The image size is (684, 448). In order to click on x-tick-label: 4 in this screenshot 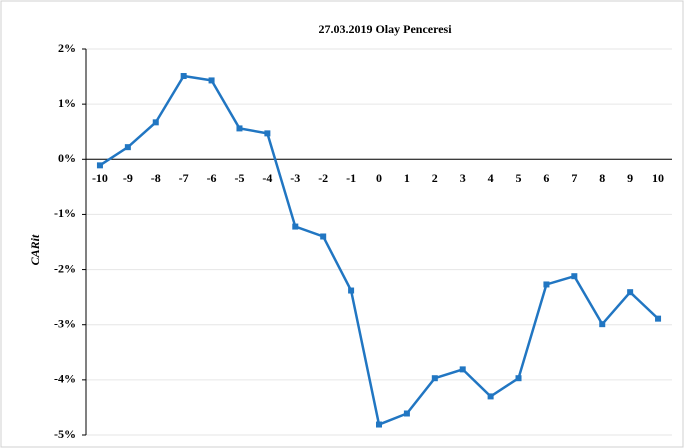, I will do `click(491, 178)`.